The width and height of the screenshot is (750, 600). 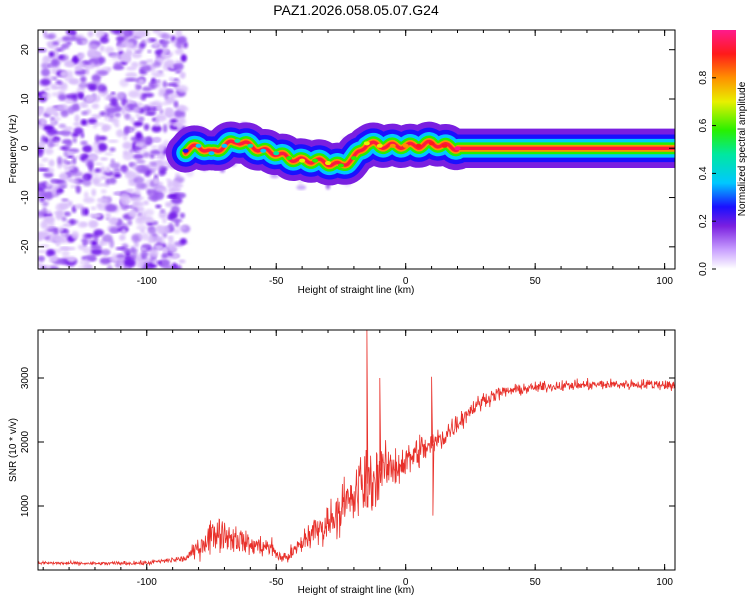 I want to click on colorbar-gradient, so click(x=724, y=149).